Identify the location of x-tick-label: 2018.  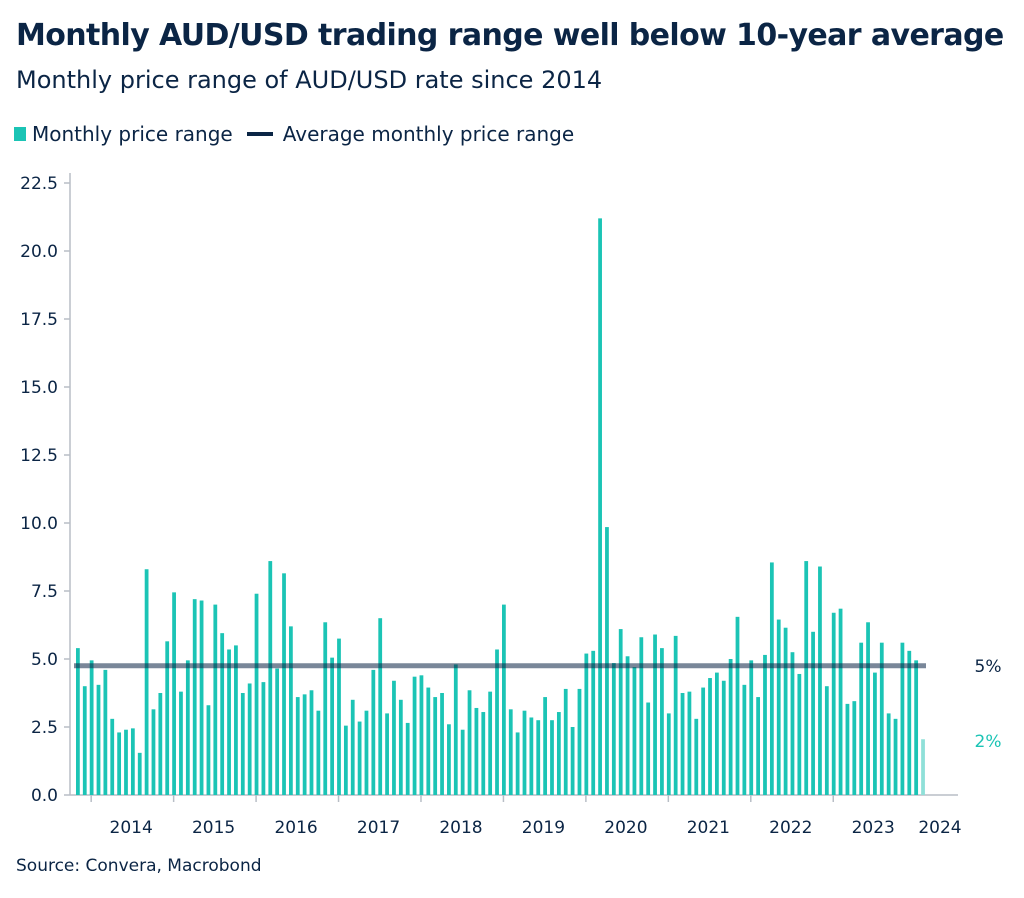
(460, 828).